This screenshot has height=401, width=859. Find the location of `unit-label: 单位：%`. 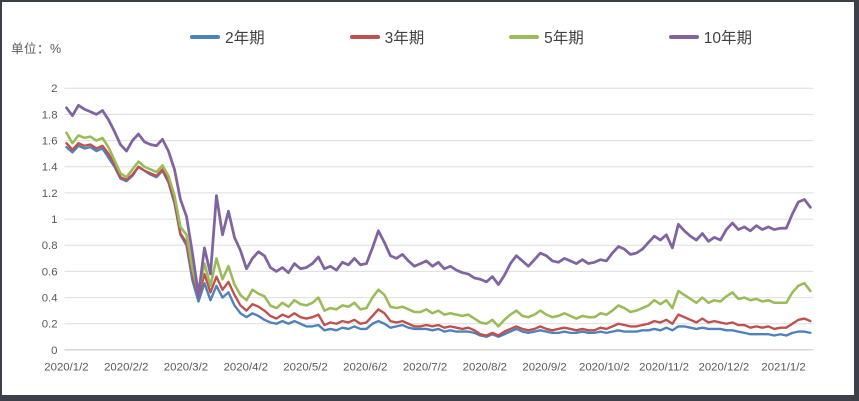

unit-label: 单位：% is located at coordinates (36, 49).